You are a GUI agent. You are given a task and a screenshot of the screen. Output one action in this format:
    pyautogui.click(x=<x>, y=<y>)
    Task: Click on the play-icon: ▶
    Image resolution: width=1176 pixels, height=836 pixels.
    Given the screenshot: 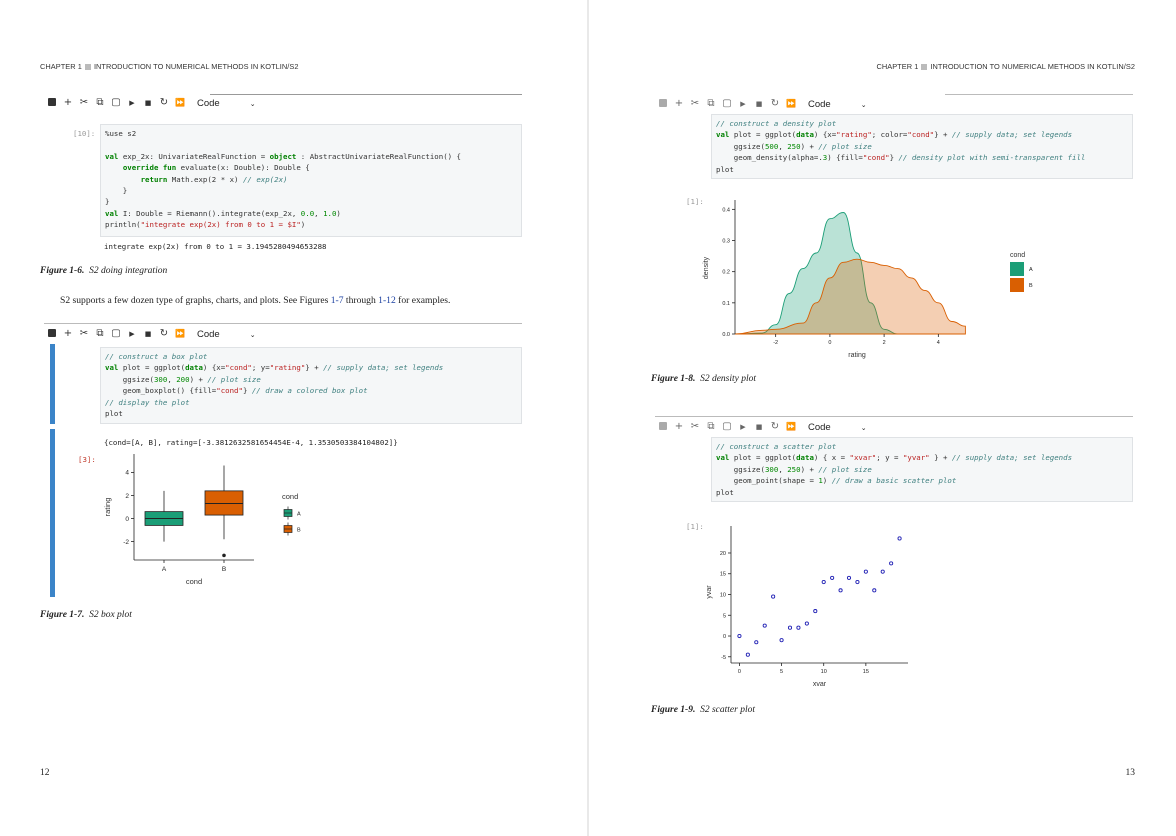 What is the action you would take?
    pyautogui.click(x=743, y=427)
    